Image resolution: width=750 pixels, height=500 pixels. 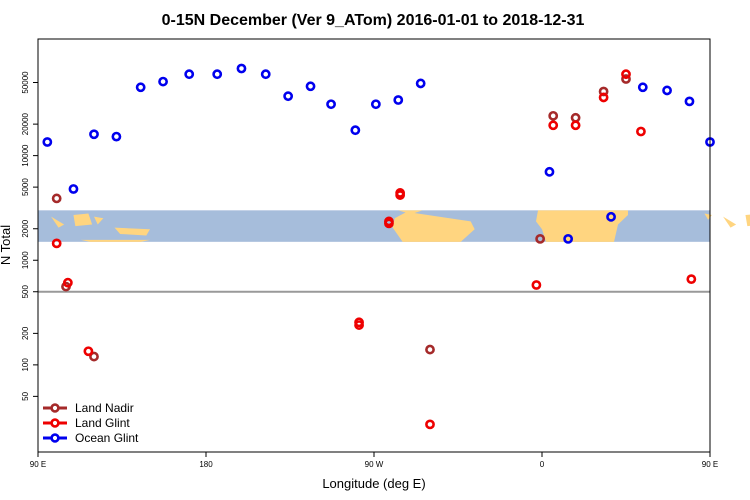 I want to click on y-tick-label: 5000, so click(x=25, y=187).